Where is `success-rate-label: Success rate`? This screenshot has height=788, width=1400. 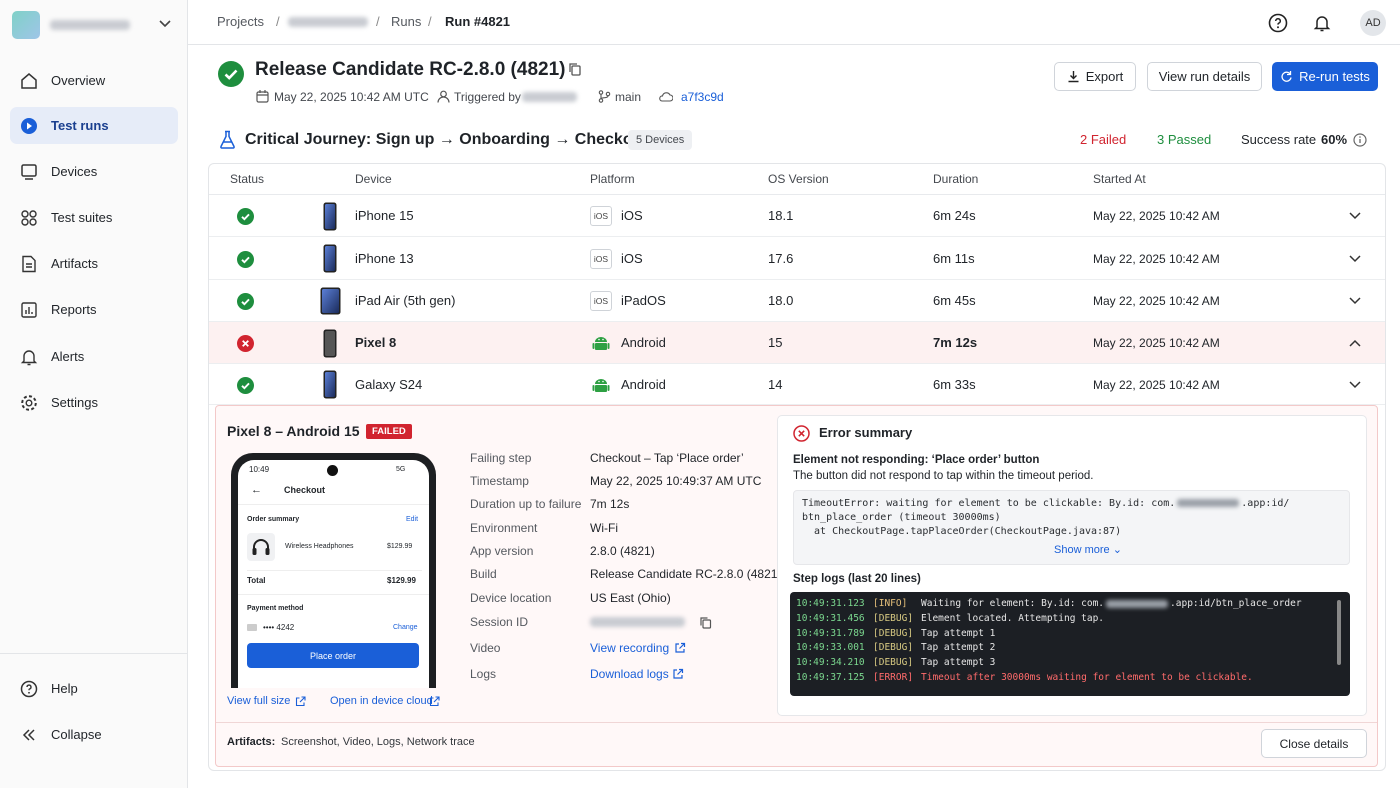 success-rate-label: Success rate is located at coordinates (1279, 139).